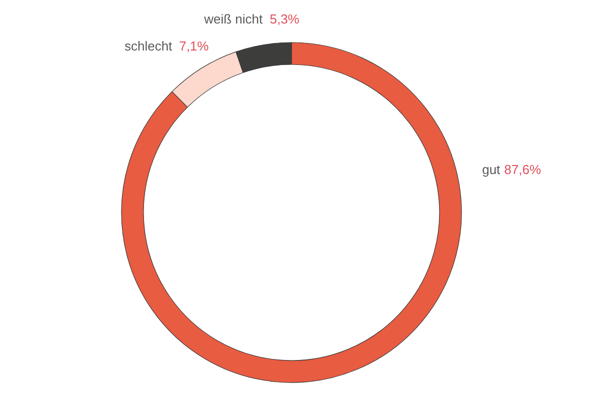  What do you see at coordinates (148, 46) in the screenshot?
I see `slice-label: schlecht` at bounding box center [148, 46].